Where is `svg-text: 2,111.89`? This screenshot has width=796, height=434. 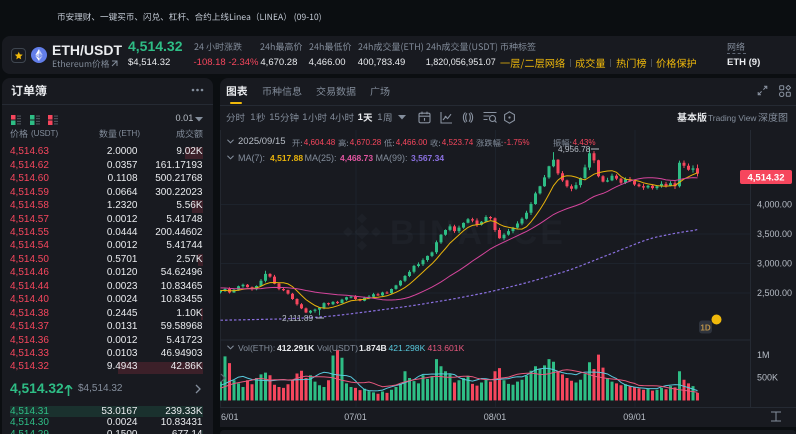
svg-text: 2,111.89 is located at coordinates (297, 318).